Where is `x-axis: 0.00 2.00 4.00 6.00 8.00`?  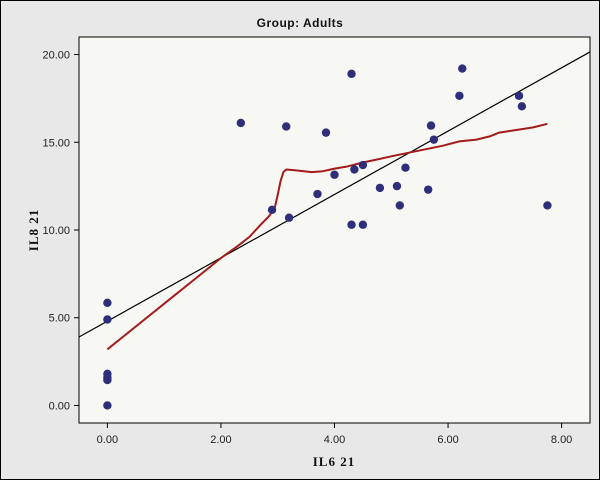
x-axis: 0.00 2.00 4.00 6.00 8.00 is located at coordinates (334, 434).